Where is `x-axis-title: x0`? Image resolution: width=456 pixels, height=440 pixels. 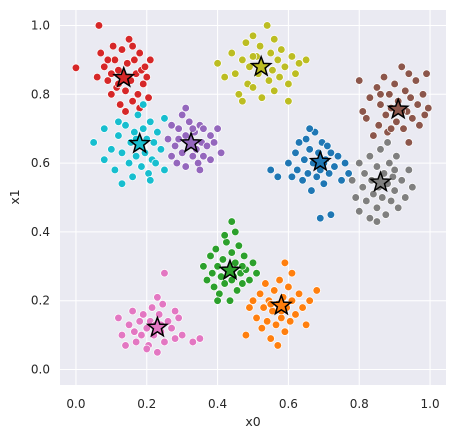 x-axis-title: x0 is located at coordinates (252, 421).